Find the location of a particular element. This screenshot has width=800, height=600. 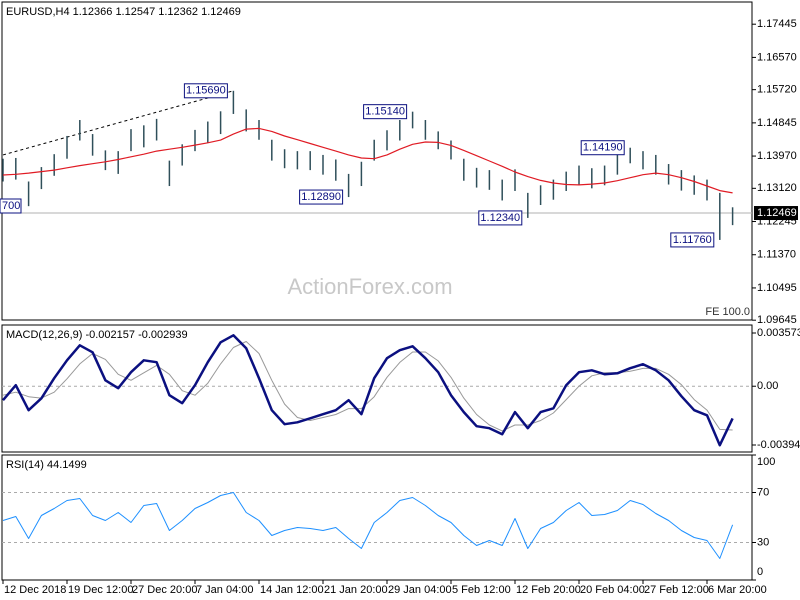

y-tick-label: 1.10495 is located at coordinates (777, 288).